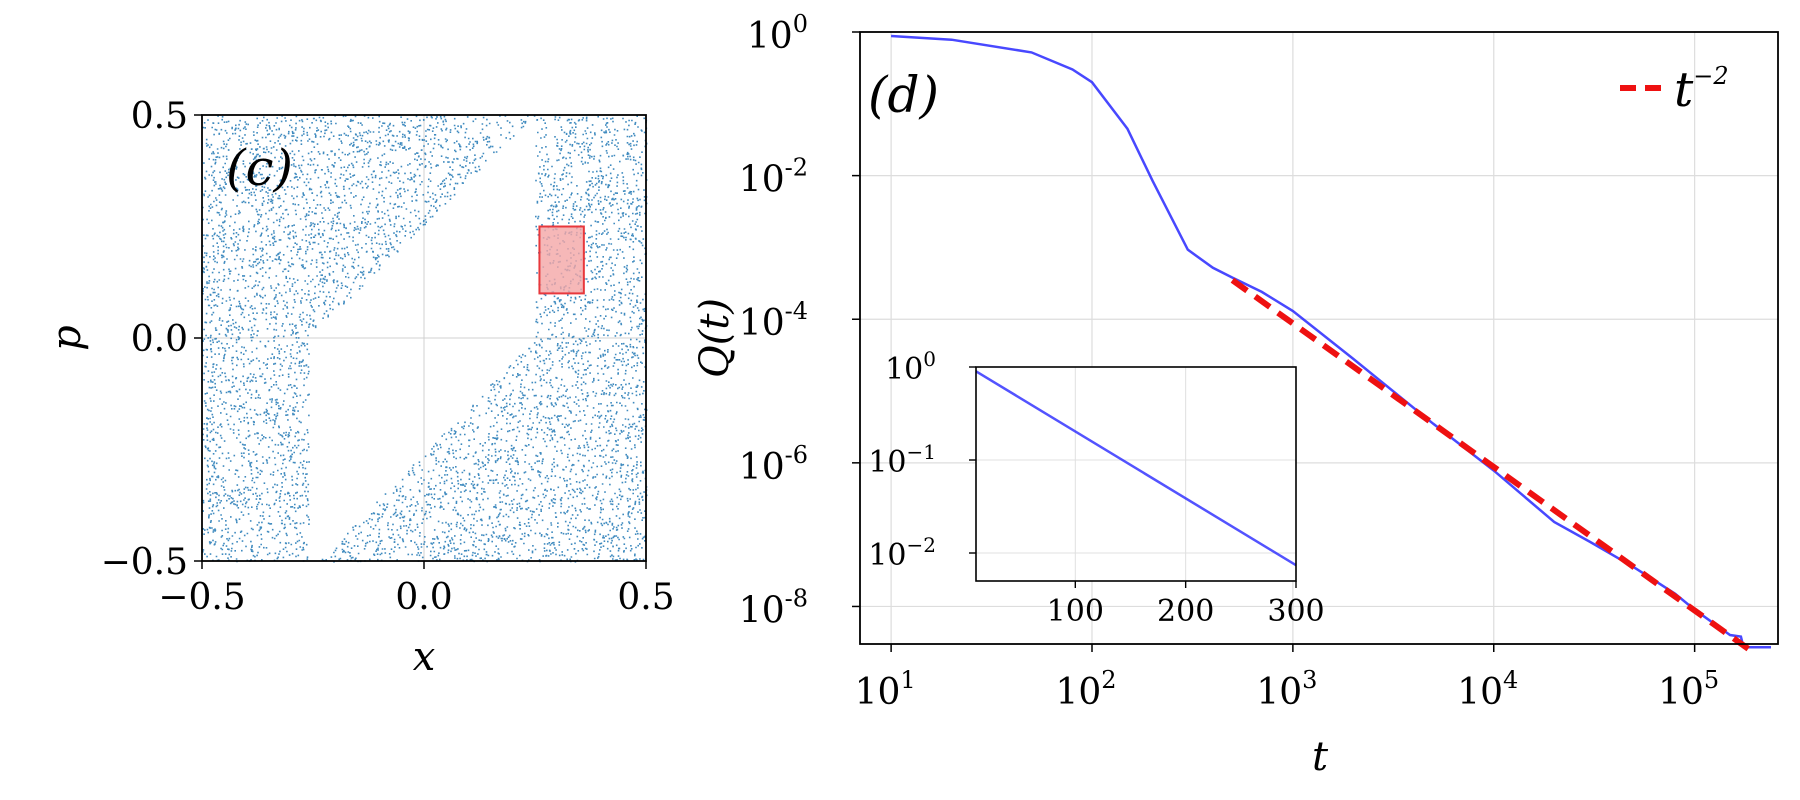  What do you see at coordinates (773, 464) in the screenshot?
I see `panel-d-ytick-label: 10⁻⁶` at bounding box center [773, 464].